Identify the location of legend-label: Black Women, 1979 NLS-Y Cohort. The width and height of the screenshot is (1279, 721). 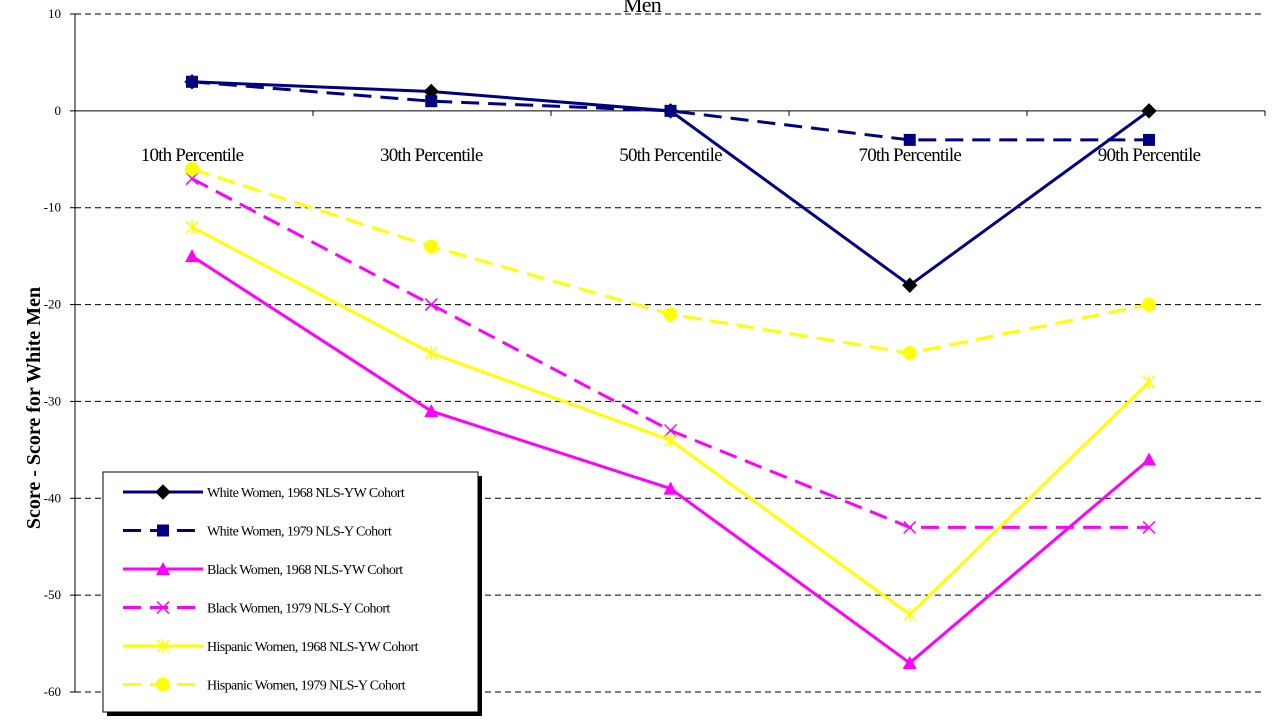
(298, 609).